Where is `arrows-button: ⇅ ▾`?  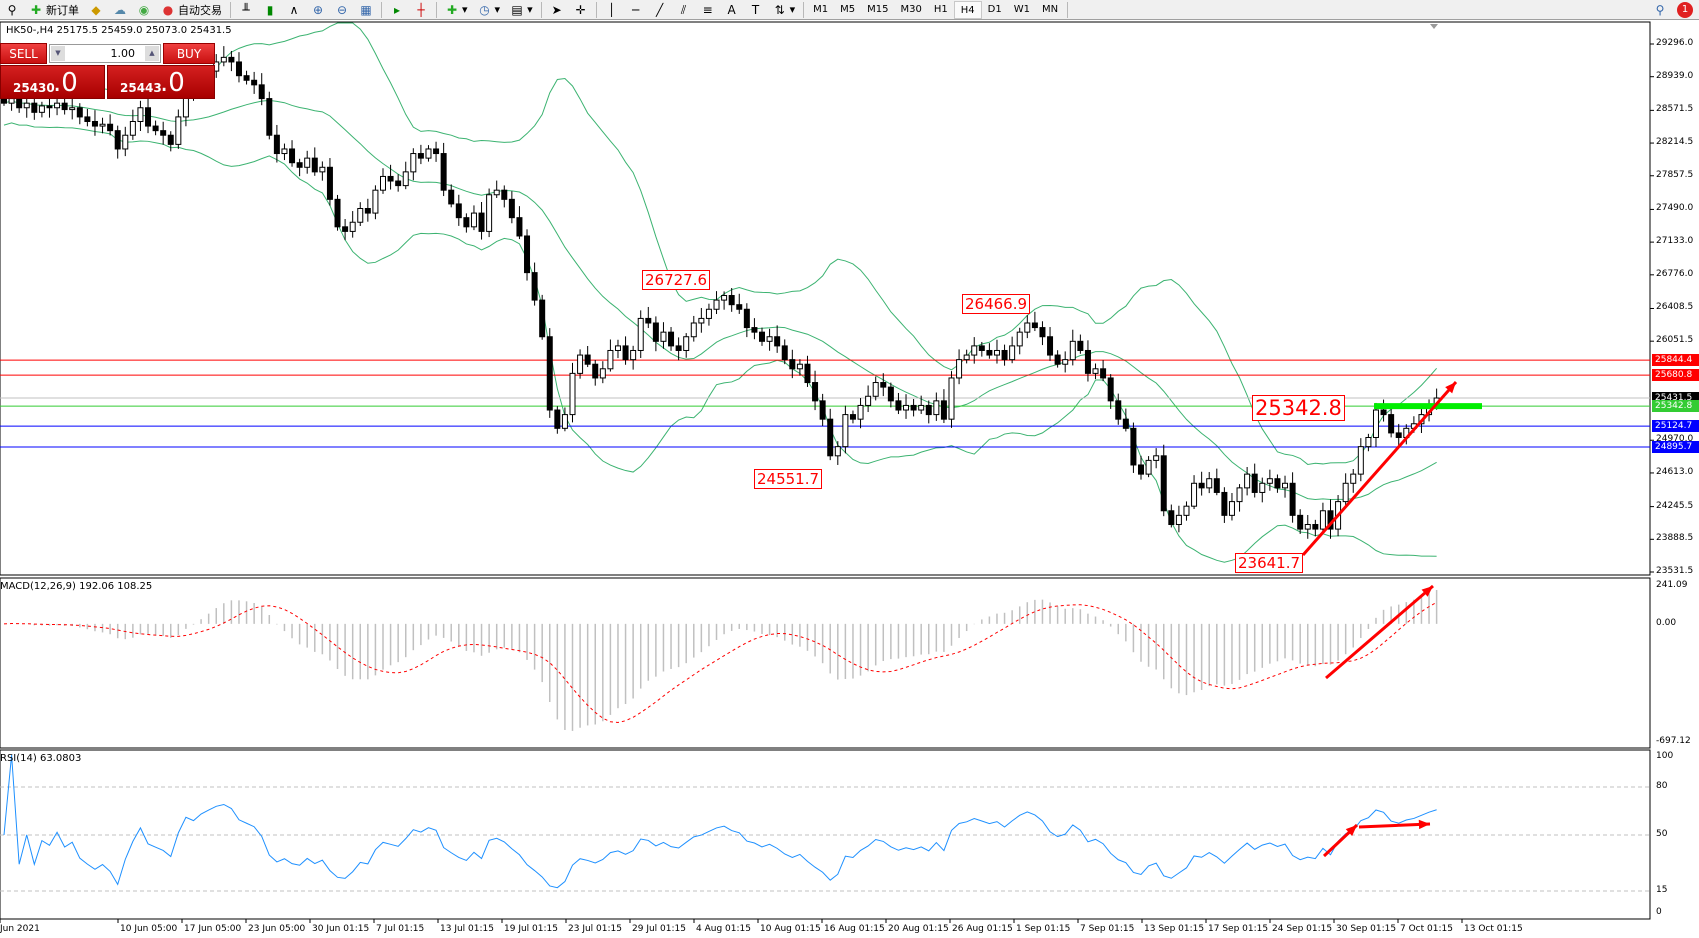 arrows-button: ⇅ ▾ is located at coordinates (785, 9).